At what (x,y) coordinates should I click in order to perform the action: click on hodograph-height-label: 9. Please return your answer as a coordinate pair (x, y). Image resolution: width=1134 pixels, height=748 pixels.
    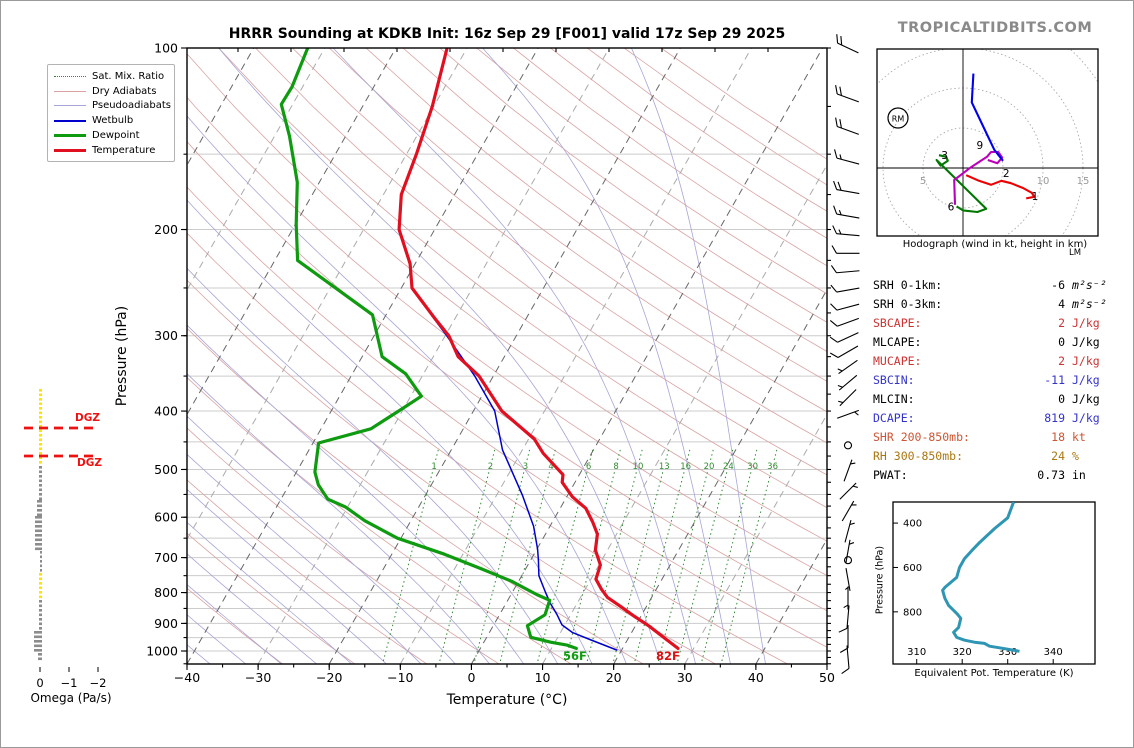
    Looking at the image, I should click on (979, 146).